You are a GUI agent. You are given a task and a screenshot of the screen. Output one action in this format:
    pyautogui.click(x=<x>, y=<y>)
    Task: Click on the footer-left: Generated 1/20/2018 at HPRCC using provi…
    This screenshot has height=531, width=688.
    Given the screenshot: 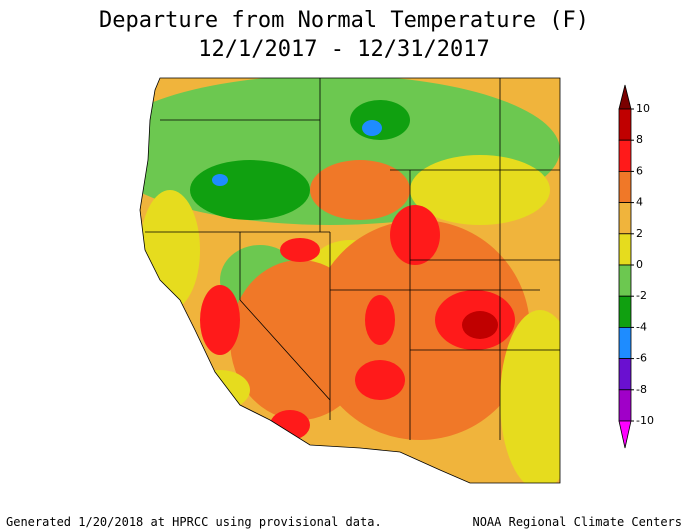 What is the action you would take?
    pyautogui.click(x=194, y=522)
    